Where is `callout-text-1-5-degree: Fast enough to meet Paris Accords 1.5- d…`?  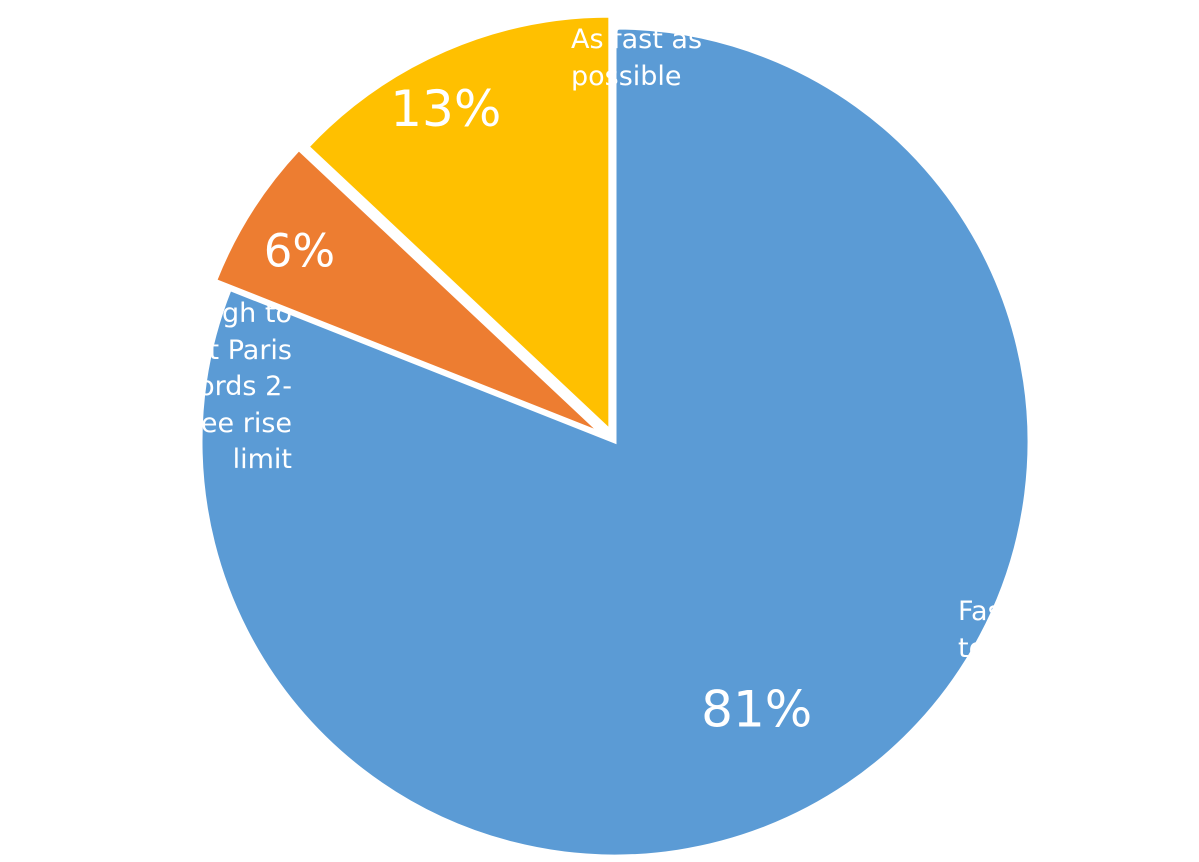 callout-text-1-5-degree: Fast enough to meet Paris Accords 1.5- d… is located at coordinates (1047, 684).